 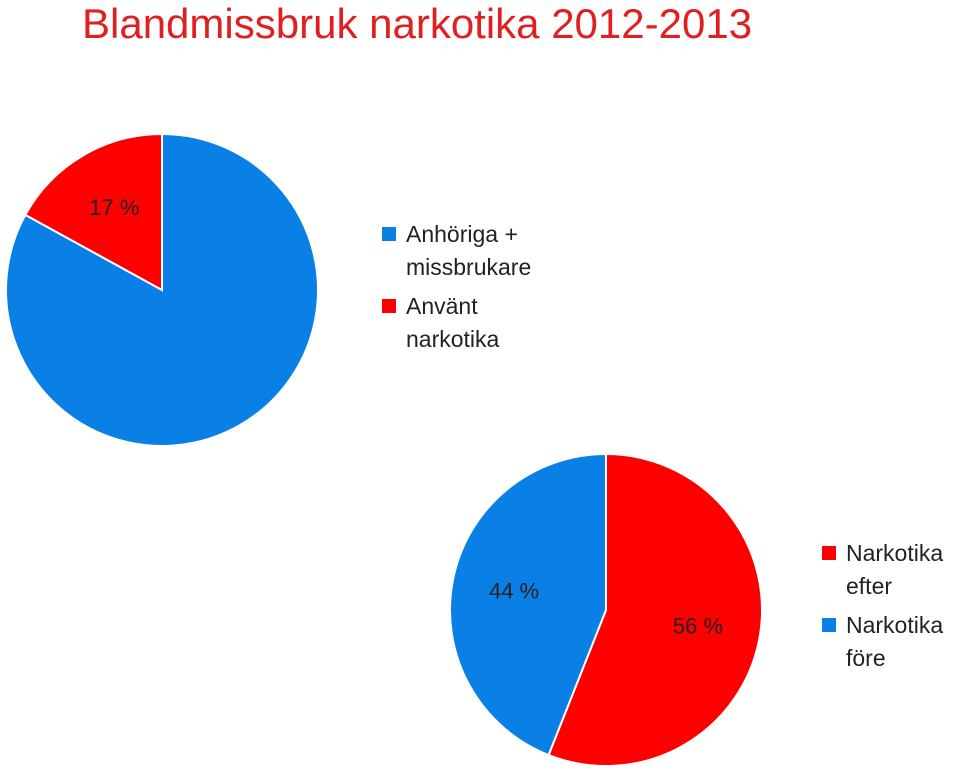 I want to click on data-label: 56 %, so click(x=698, y=625).